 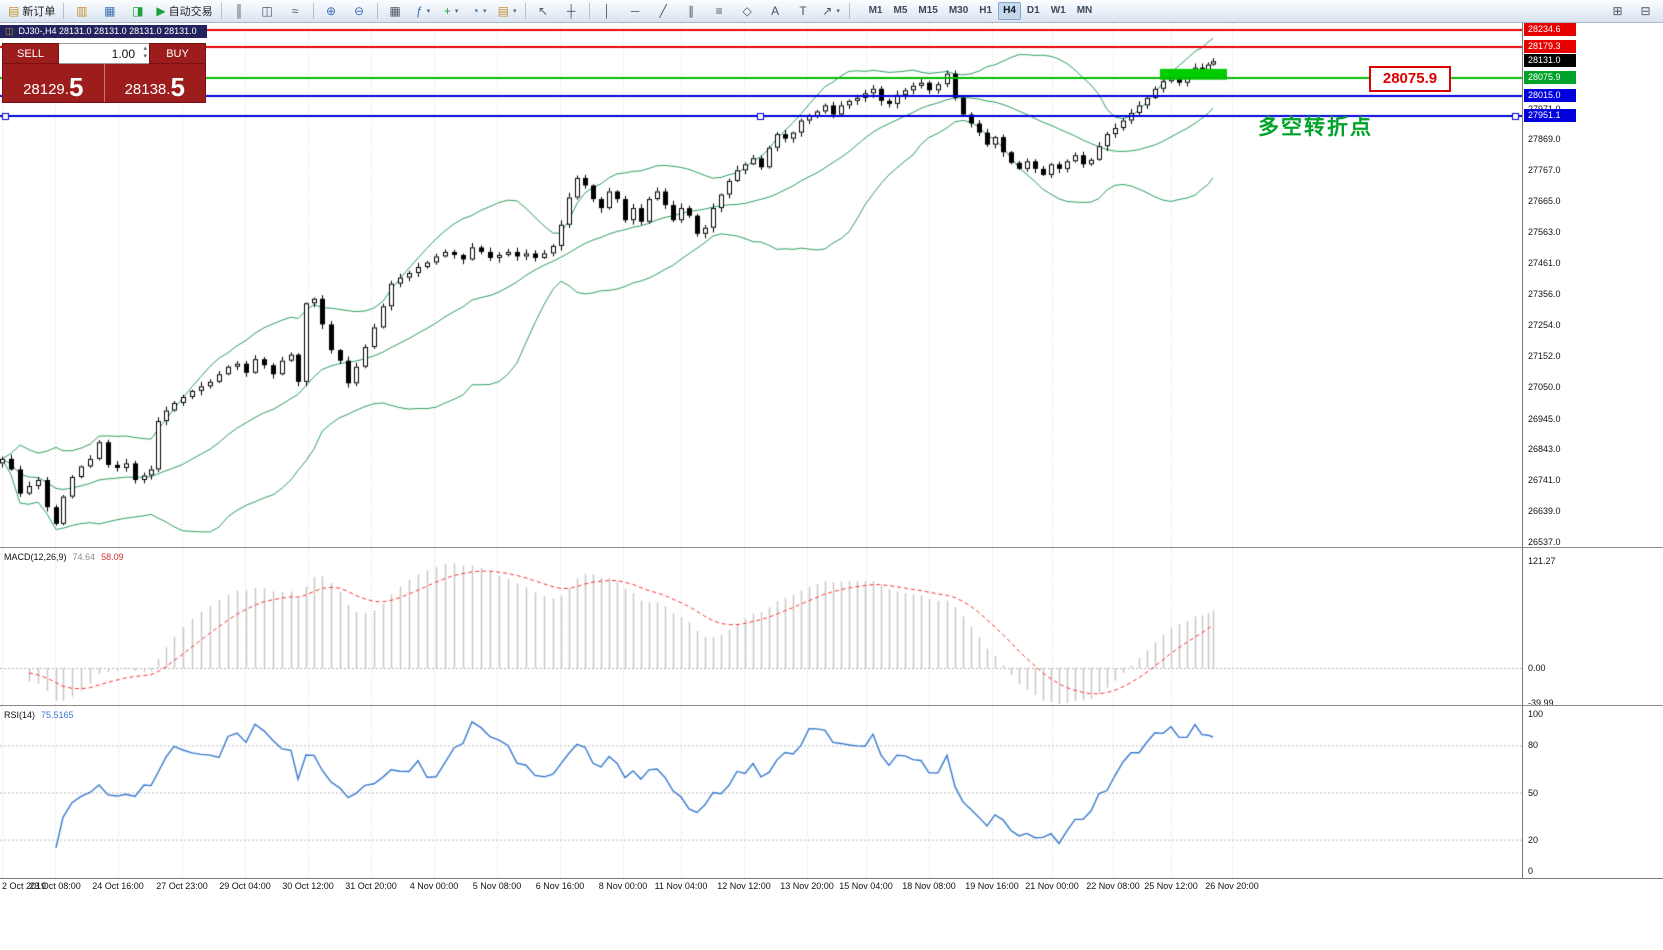 What do you see at coordinates (359, 11) in the screenshot?
I see `zoom-out-button: ⊖` at bounding box center [359, 11].